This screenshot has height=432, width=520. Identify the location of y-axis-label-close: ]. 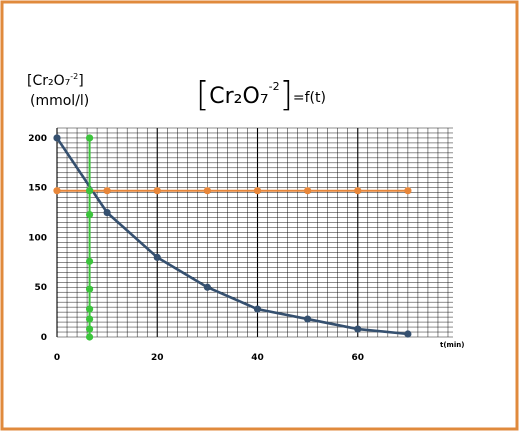
(80, 81).